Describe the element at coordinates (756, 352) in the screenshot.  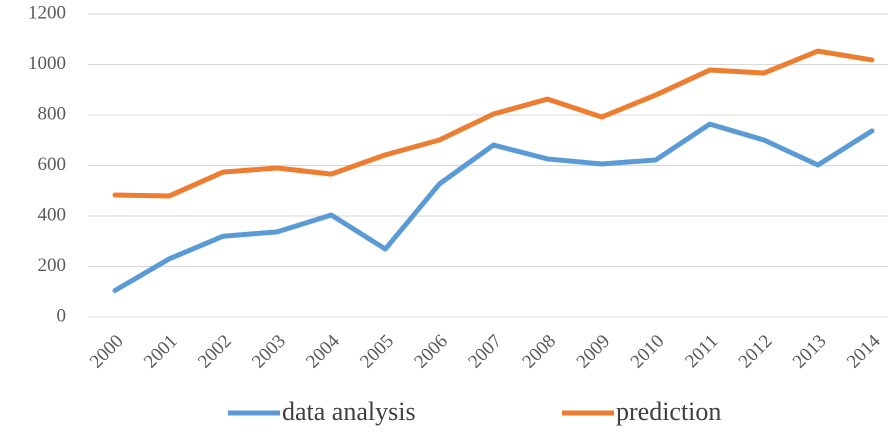
I see `x-tick-label: 2012` at that location.